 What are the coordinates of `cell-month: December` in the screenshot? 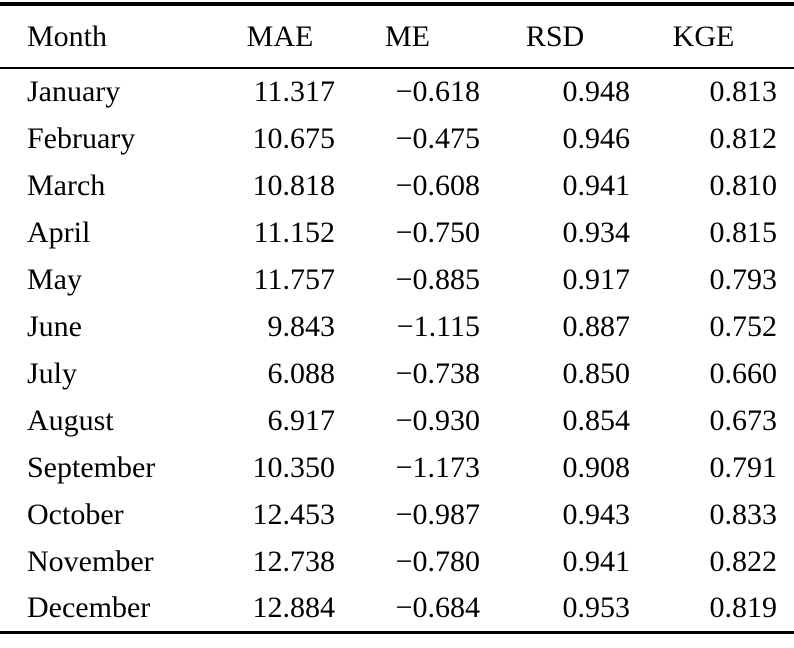 It's located at (89, 607).